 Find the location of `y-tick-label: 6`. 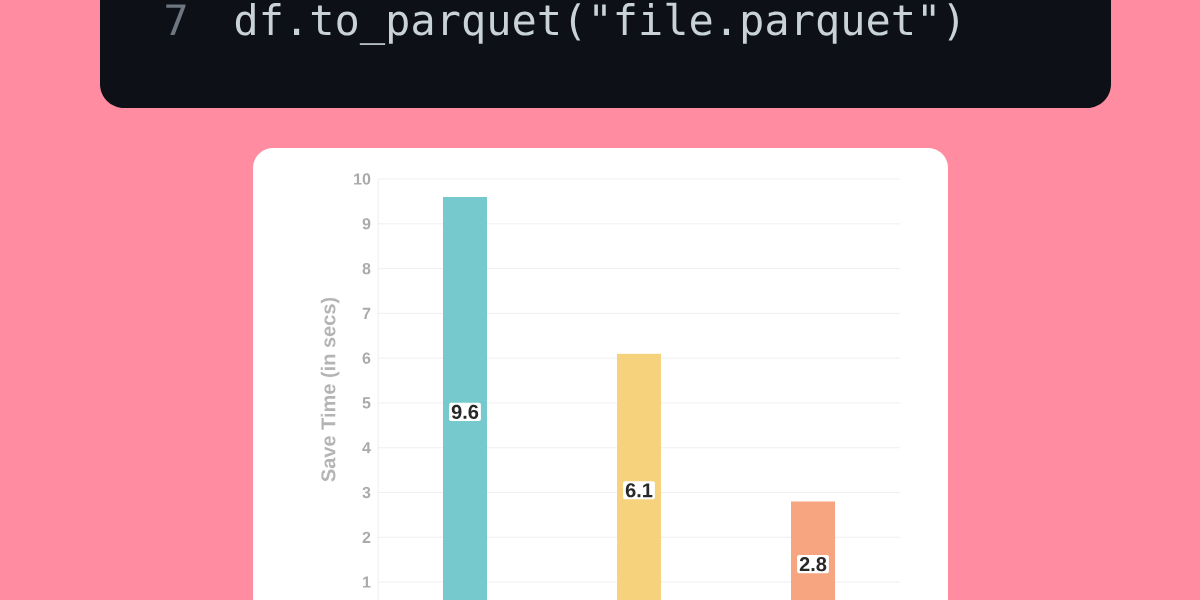

y-tick-label: 6 is located at coordinates (366, 358).